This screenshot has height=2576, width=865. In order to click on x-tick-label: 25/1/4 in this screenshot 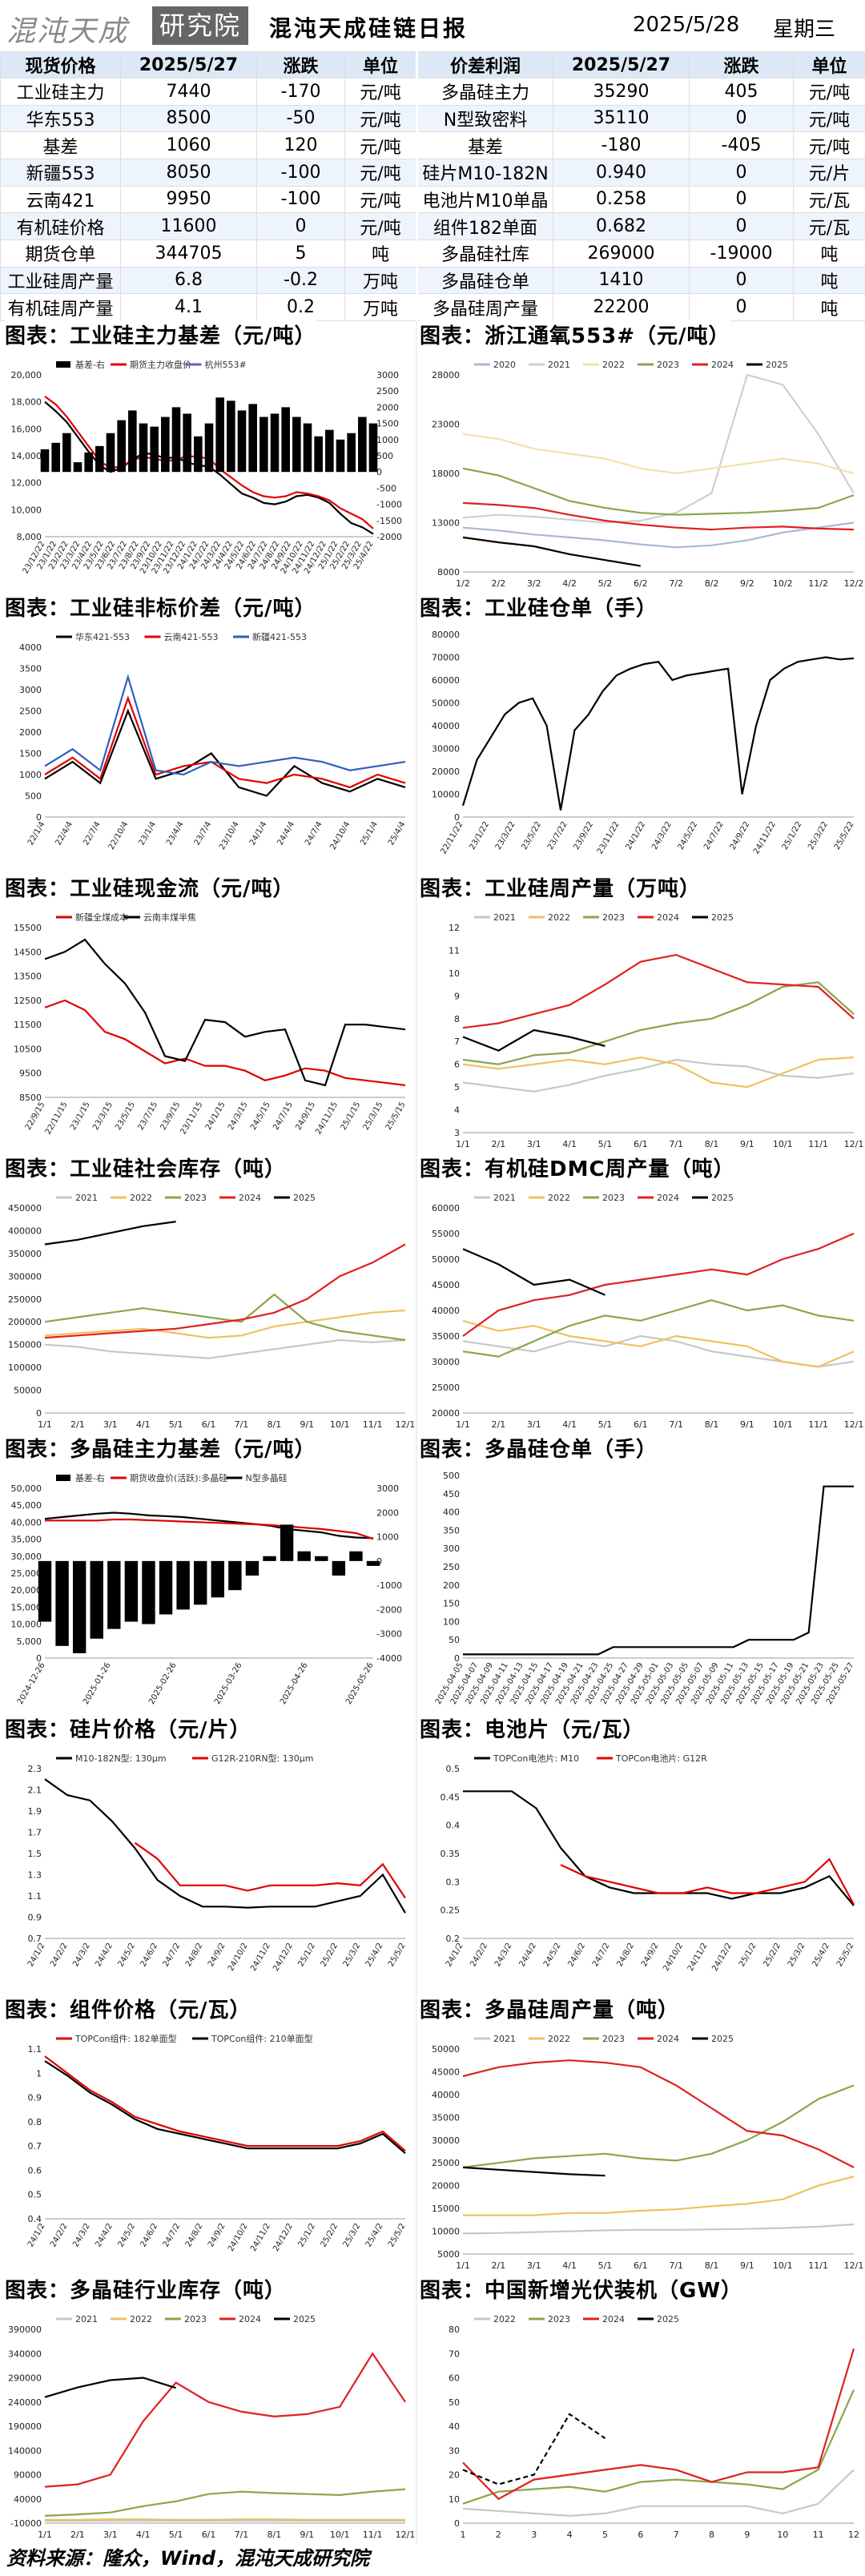, I will do `click(369, 833)`.